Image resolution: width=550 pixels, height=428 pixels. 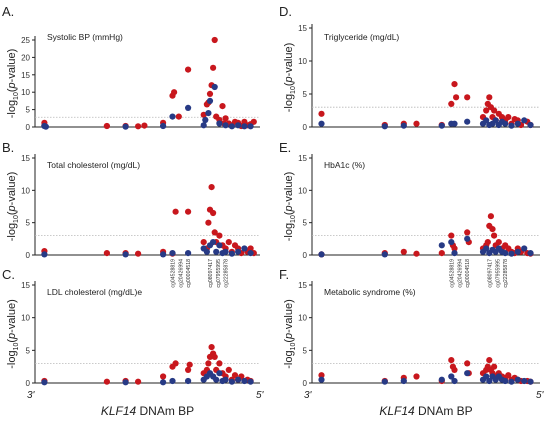 I want to click on x-axis-footer-1: 3' 5' KLF14 DNAm BP, so click(x=146, y=404).